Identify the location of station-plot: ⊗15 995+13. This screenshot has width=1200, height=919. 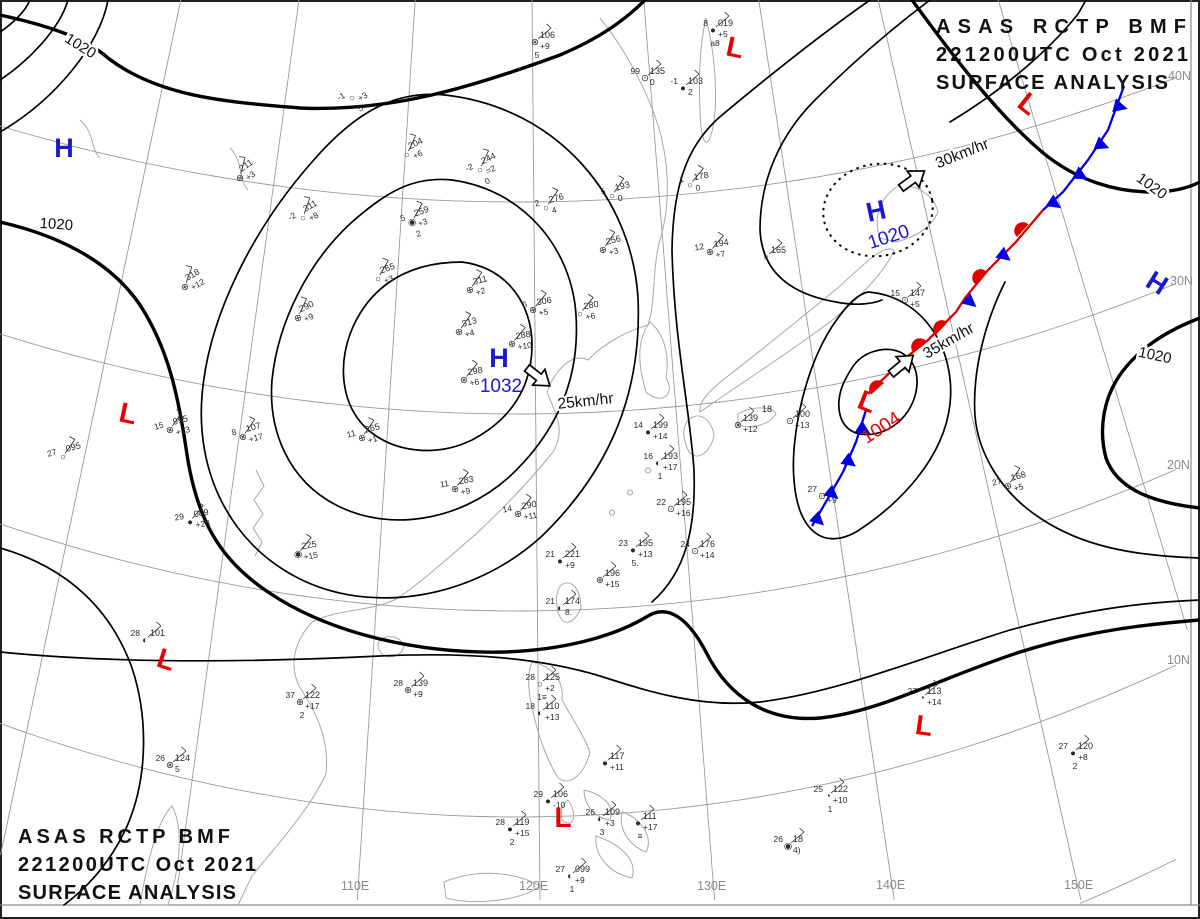
(172, 423).